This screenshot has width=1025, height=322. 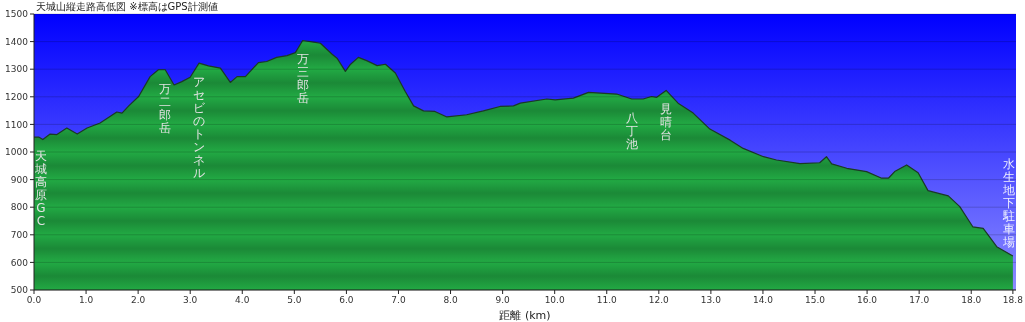 What do you see at coordinates (190, 300) in the screenshot?
I see `x-tick-label: 3.0` at bounding box center [190, 300].